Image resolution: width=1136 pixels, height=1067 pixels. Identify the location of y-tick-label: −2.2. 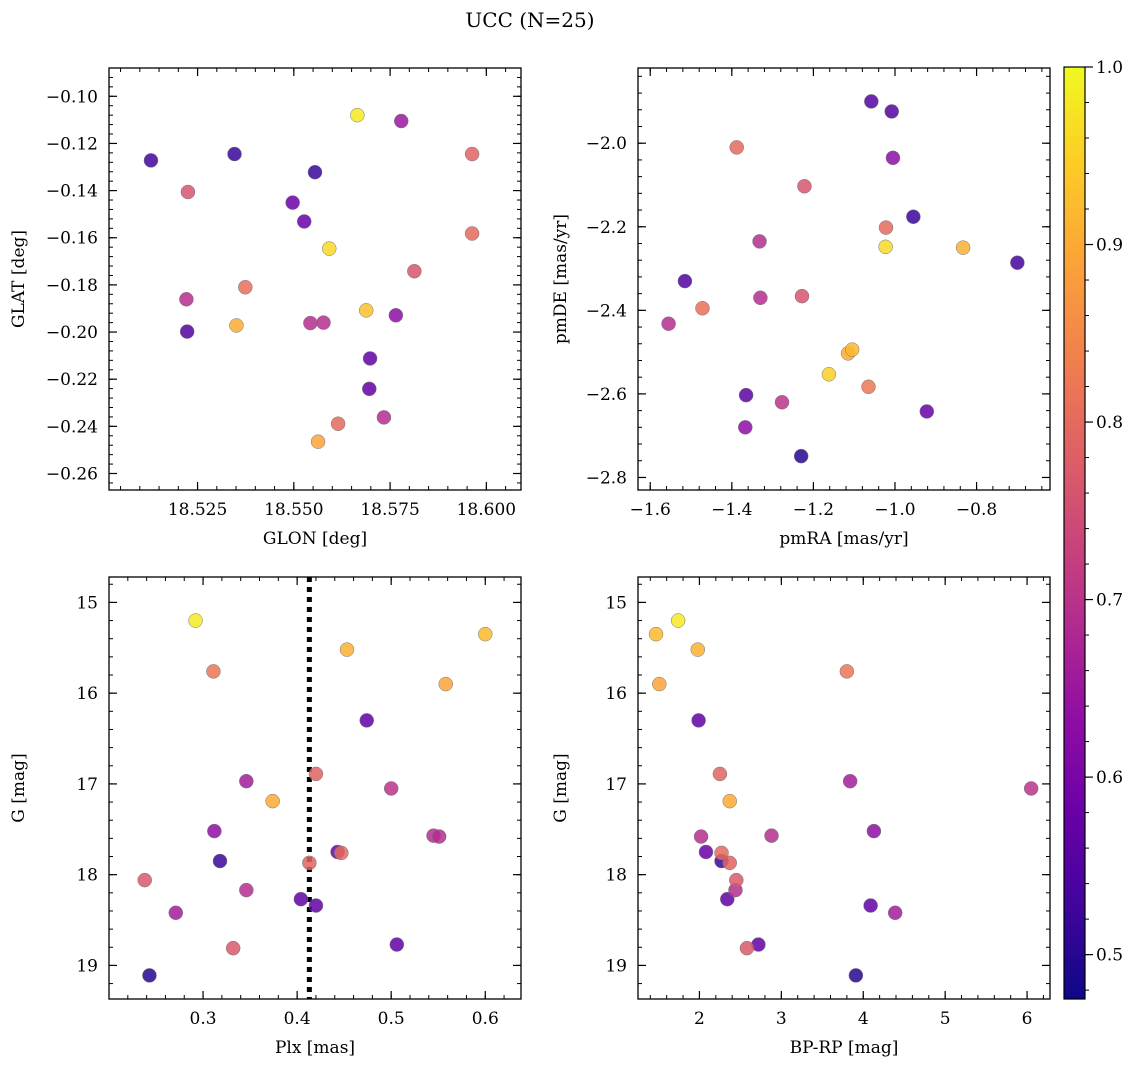
(606, 228).